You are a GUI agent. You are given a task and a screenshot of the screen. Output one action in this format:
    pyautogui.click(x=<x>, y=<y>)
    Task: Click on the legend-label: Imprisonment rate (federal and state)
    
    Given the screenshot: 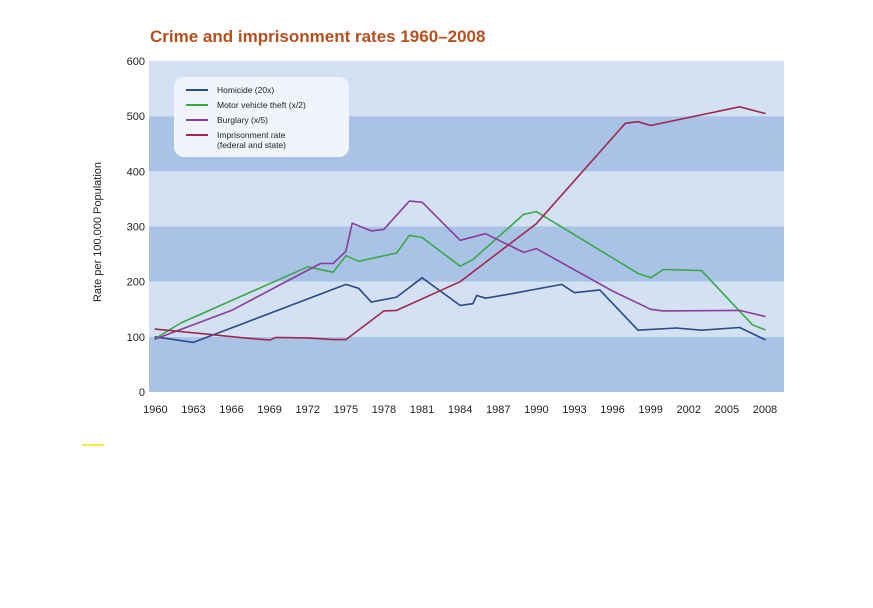 What is the action you would take?
    pyautogui.click(x=251, y=140)
    